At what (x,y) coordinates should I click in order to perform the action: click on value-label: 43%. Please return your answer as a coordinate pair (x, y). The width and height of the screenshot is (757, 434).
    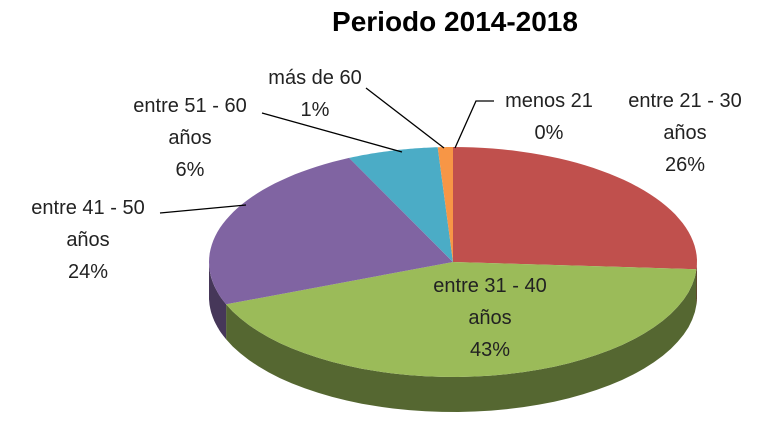
    Looking at the image, I should click on (490, 350).